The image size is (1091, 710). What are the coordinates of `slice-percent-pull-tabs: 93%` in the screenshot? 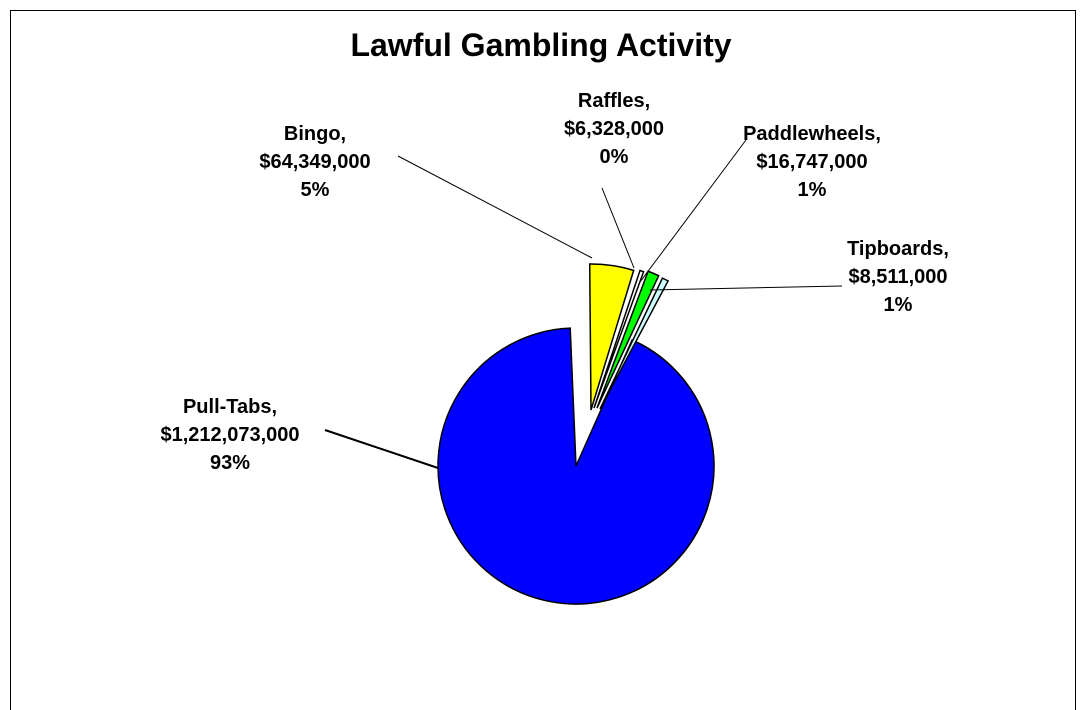 It's located at (230, 463).